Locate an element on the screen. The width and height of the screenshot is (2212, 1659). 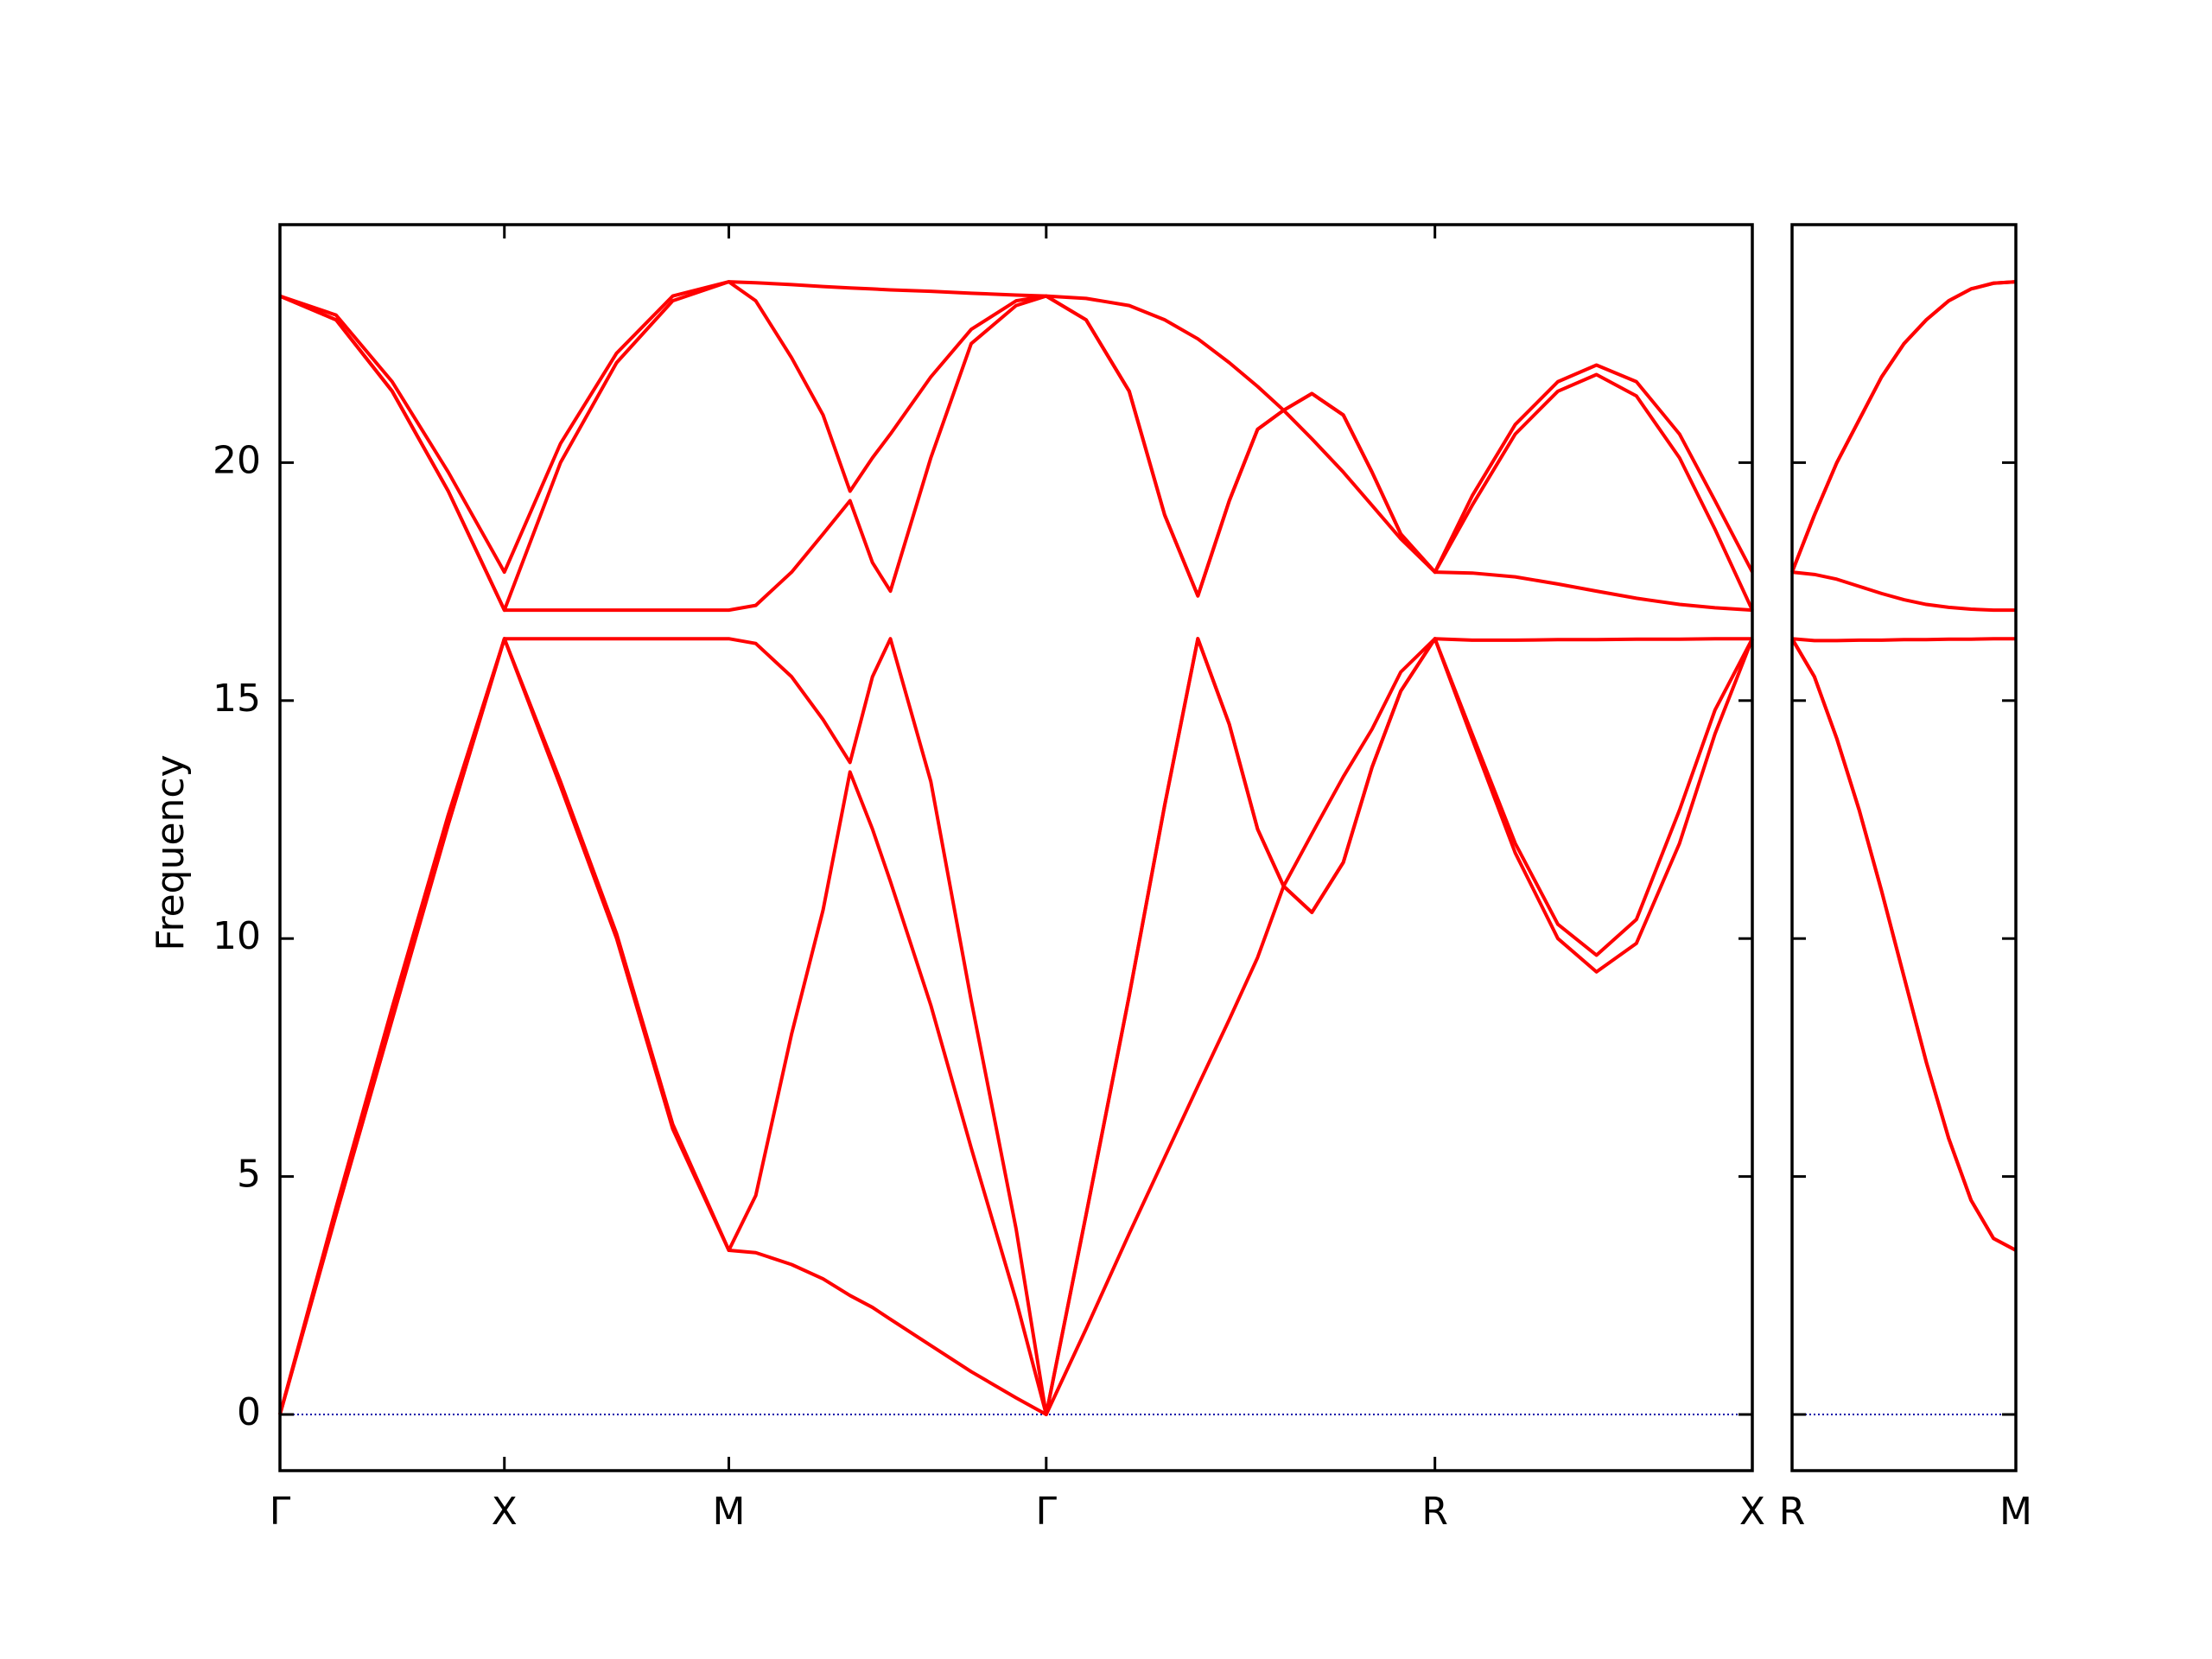
y-tick-label: 0 is located at coordinates (249, 1412).